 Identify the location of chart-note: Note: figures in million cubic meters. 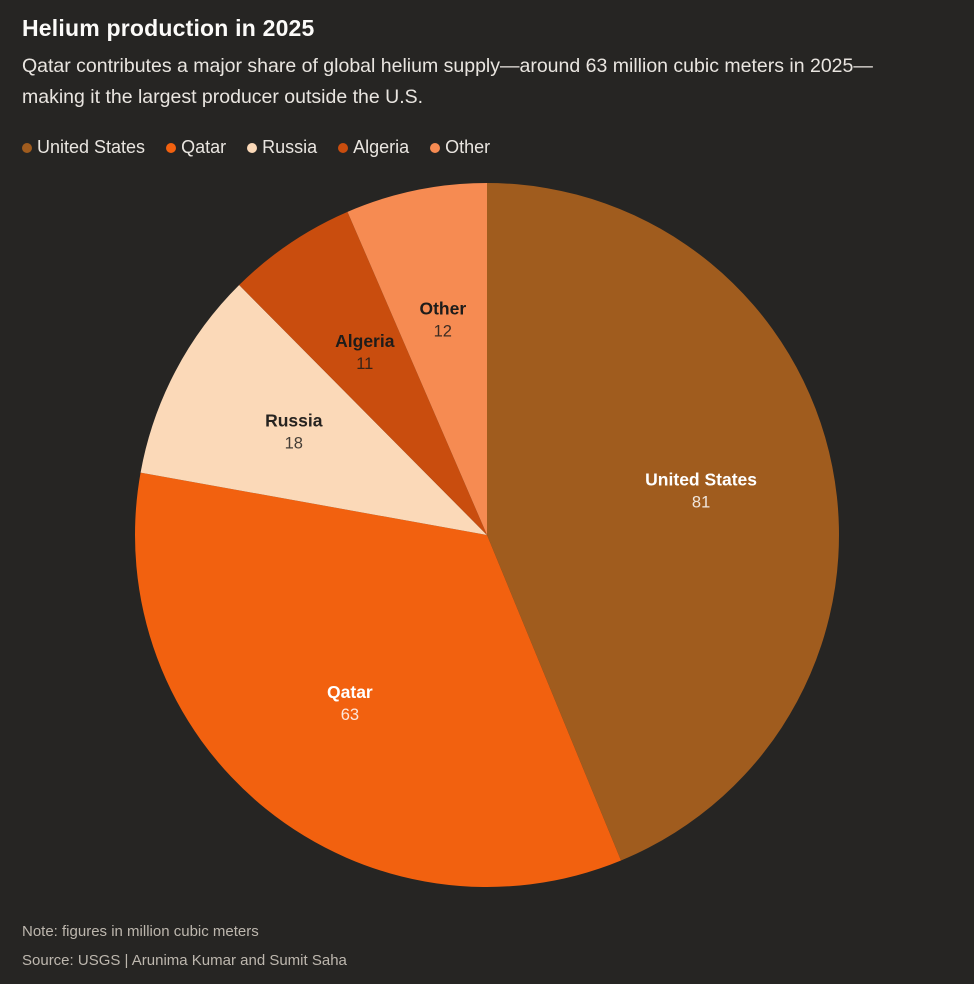
(140, 931).